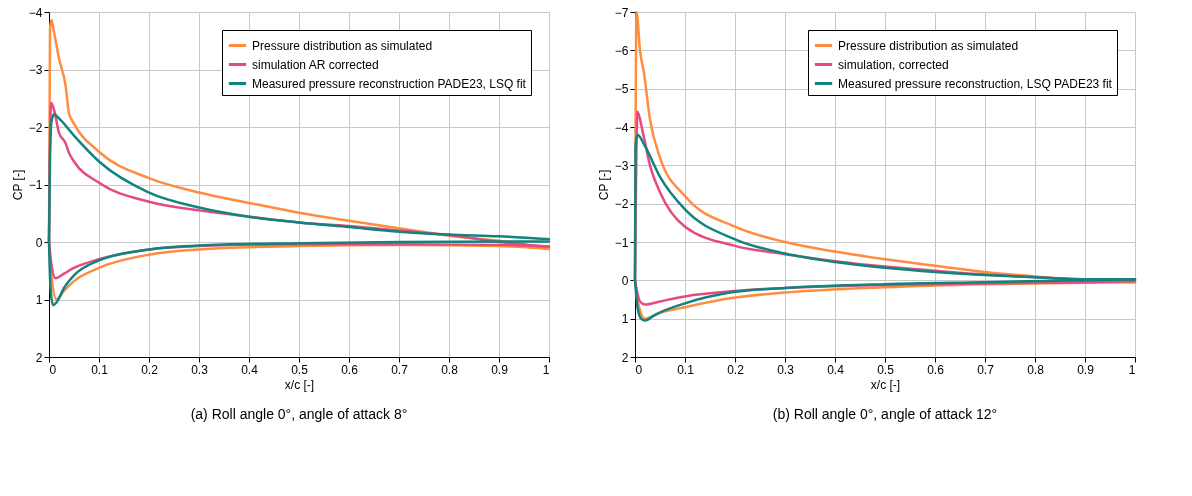 This screenshot has height=496, width=1192. I want to click on legend-label: simulation AR corrected, so click(315, 64).